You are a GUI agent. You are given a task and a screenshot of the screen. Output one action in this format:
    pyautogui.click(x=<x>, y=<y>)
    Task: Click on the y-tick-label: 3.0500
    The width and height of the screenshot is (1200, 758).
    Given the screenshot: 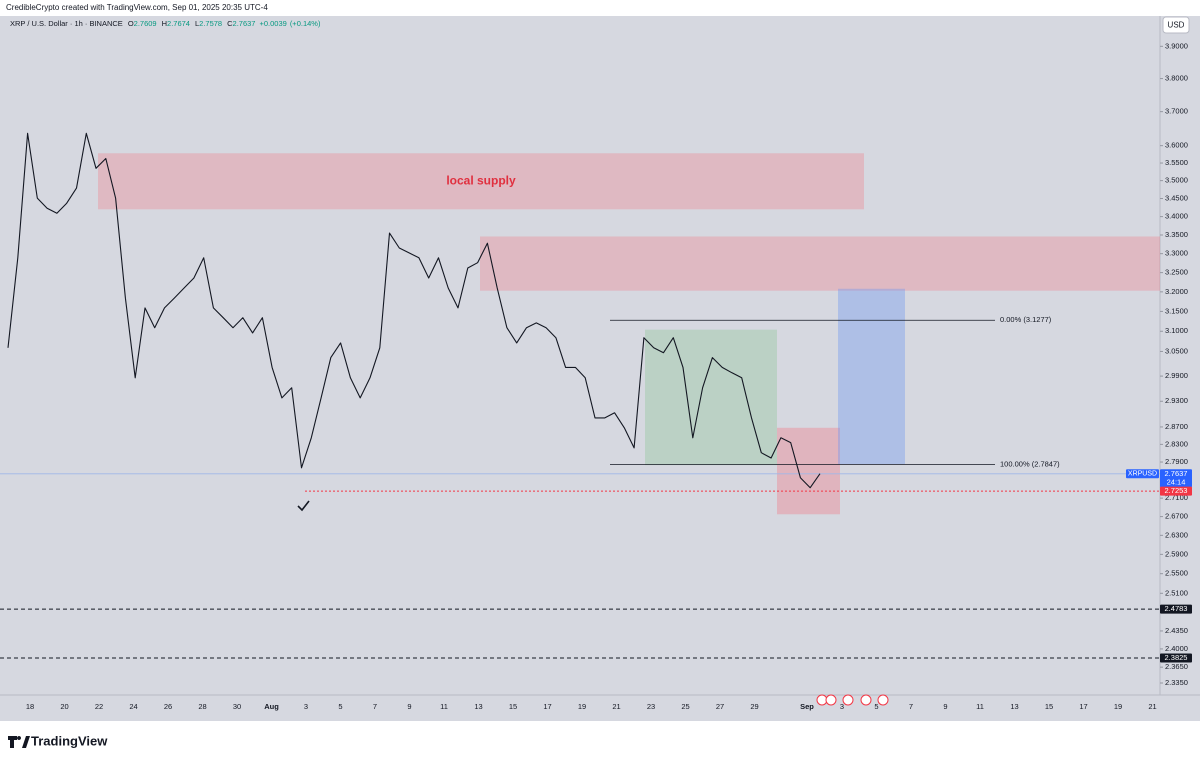 What is the action you would take?
    pyautogui.click(x=1176, y=350)
    